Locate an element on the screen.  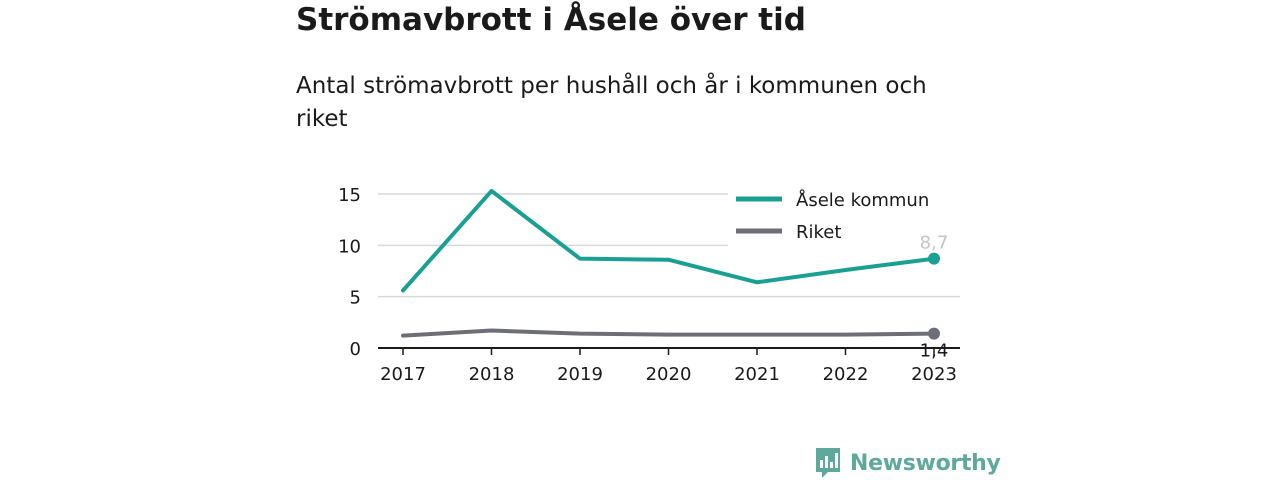
legend: Åsele kommun Riket is located at coordinates (844, 216).